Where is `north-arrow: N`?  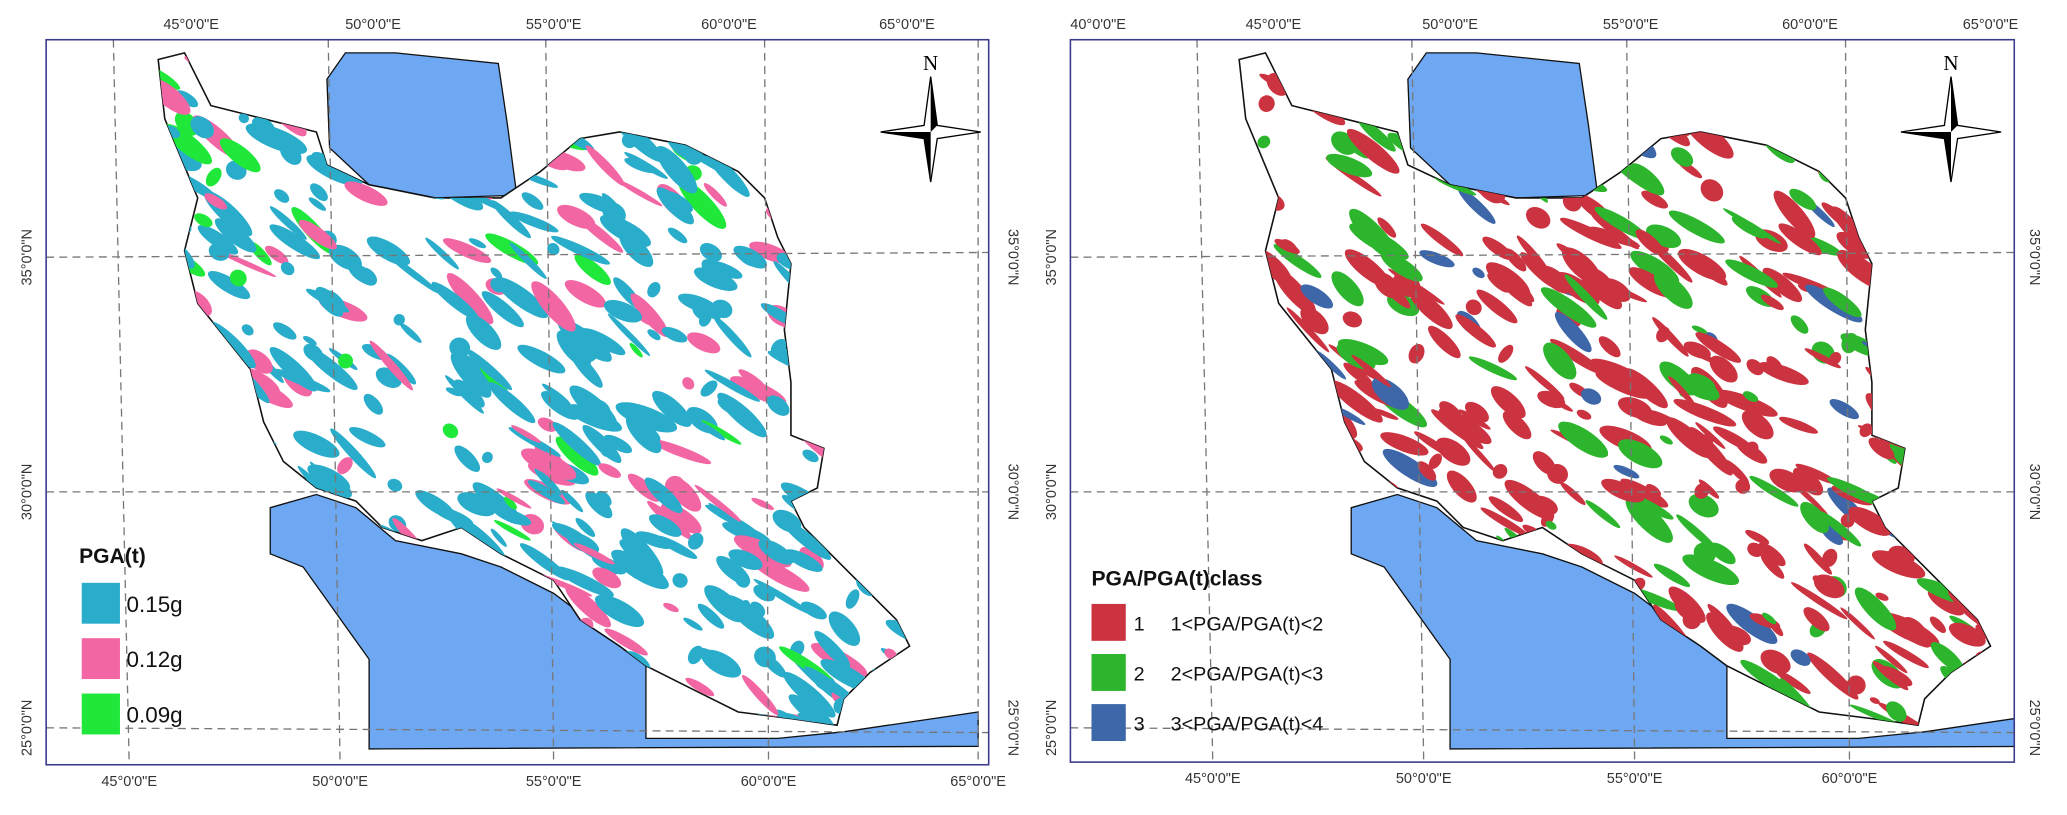 north-arrow: N is located at coordinates (1951, 117).